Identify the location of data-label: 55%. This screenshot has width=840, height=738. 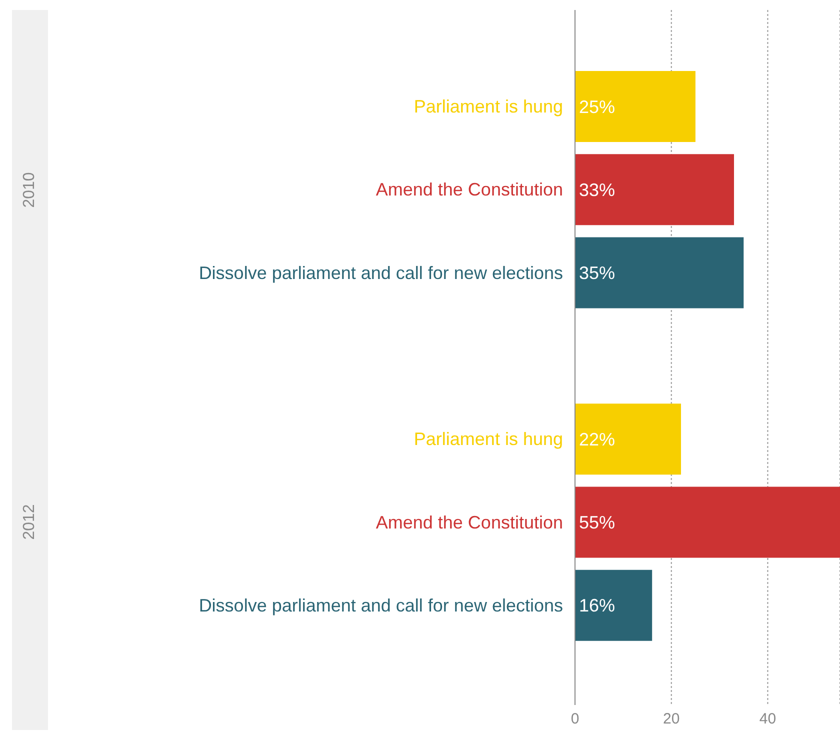
(597, 522).